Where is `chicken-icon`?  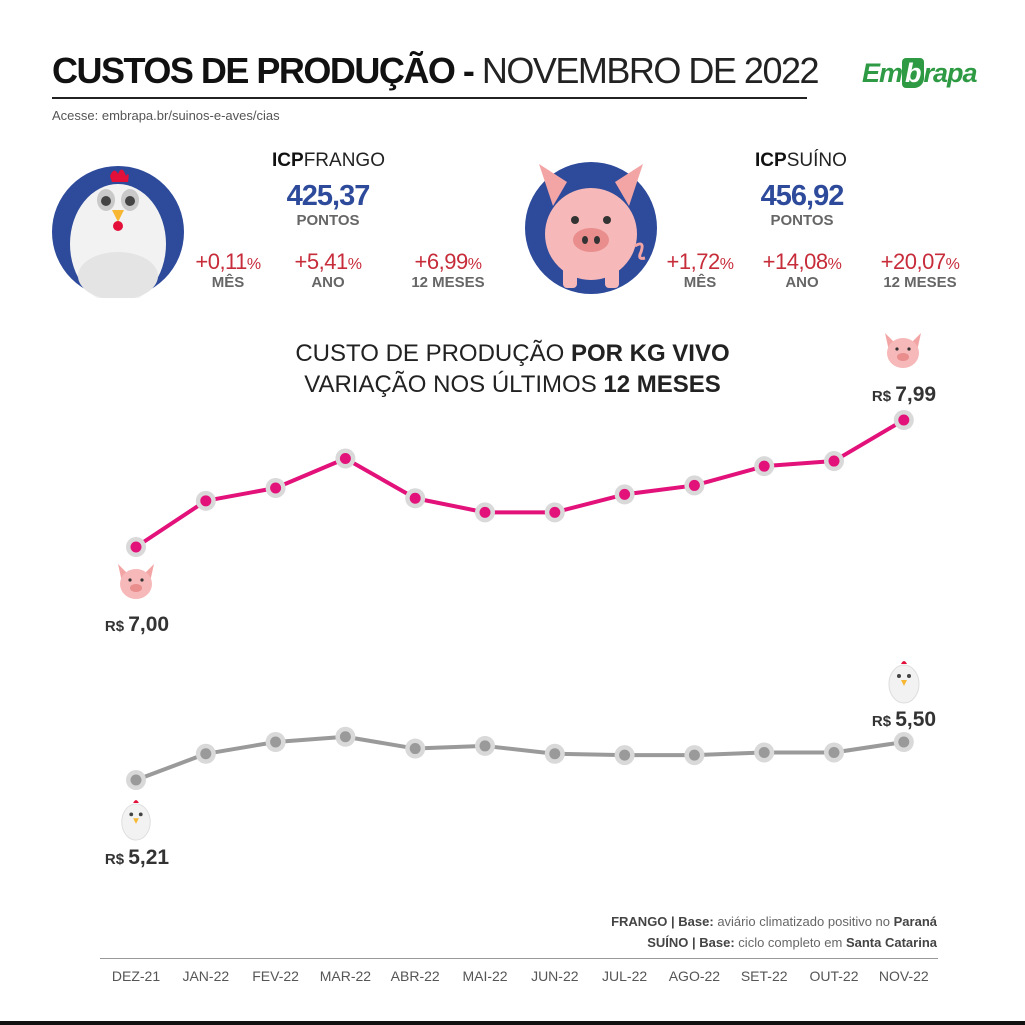
chicken-icon is located at coordinates (118, 236).